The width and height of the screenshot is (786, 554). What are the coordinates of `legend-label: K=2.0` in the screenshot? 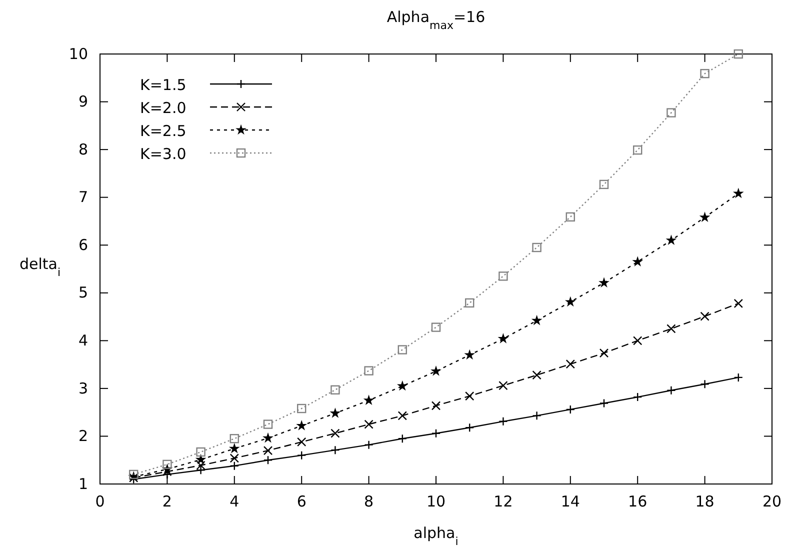 It's located at (163, 108).